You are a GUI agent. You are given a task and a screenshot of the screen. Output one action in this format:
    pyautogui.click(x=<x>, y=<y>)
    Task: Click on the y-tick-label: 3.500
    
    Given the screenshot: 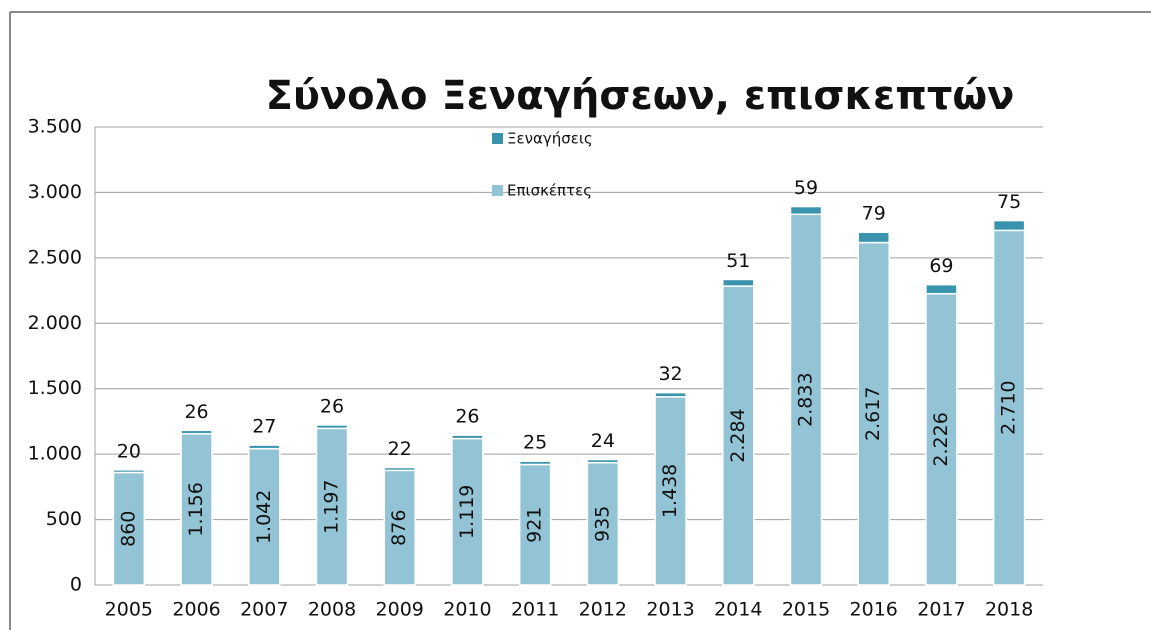 What is the action you would take?
    pyautogui.click(x=55, y=127)
    